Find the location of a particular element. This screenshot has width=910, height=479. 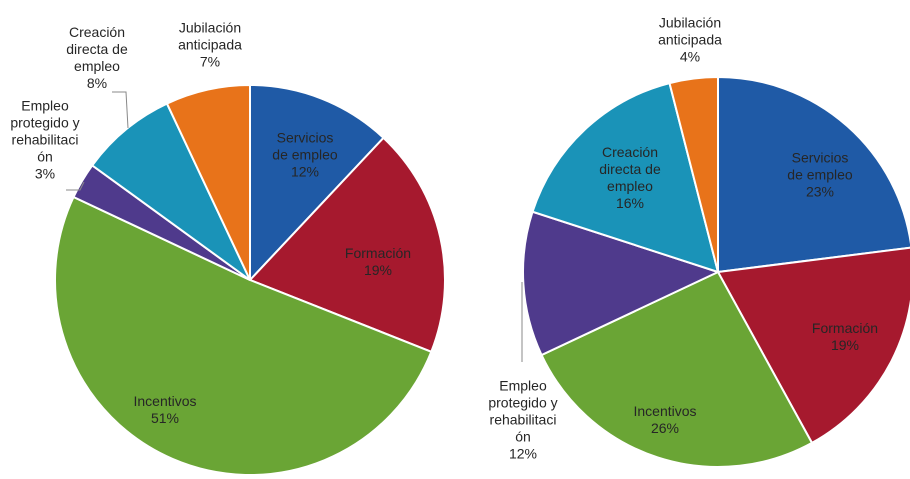

slice-label: Servicios de empleo 12% is located at coordinates (304, 155).